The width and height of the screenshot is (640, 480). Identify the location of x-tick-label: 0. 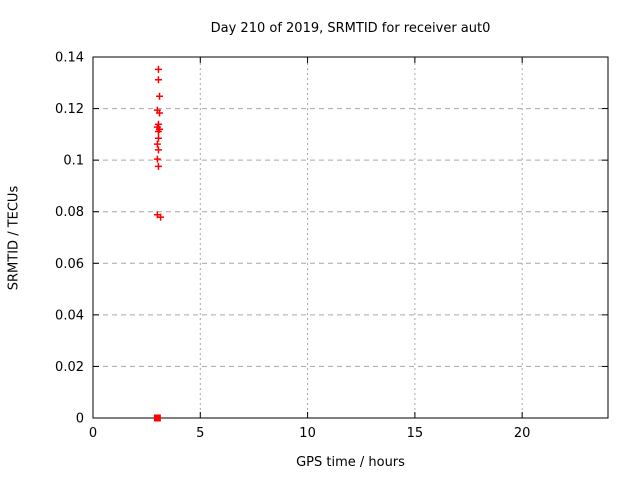
(93, 433).